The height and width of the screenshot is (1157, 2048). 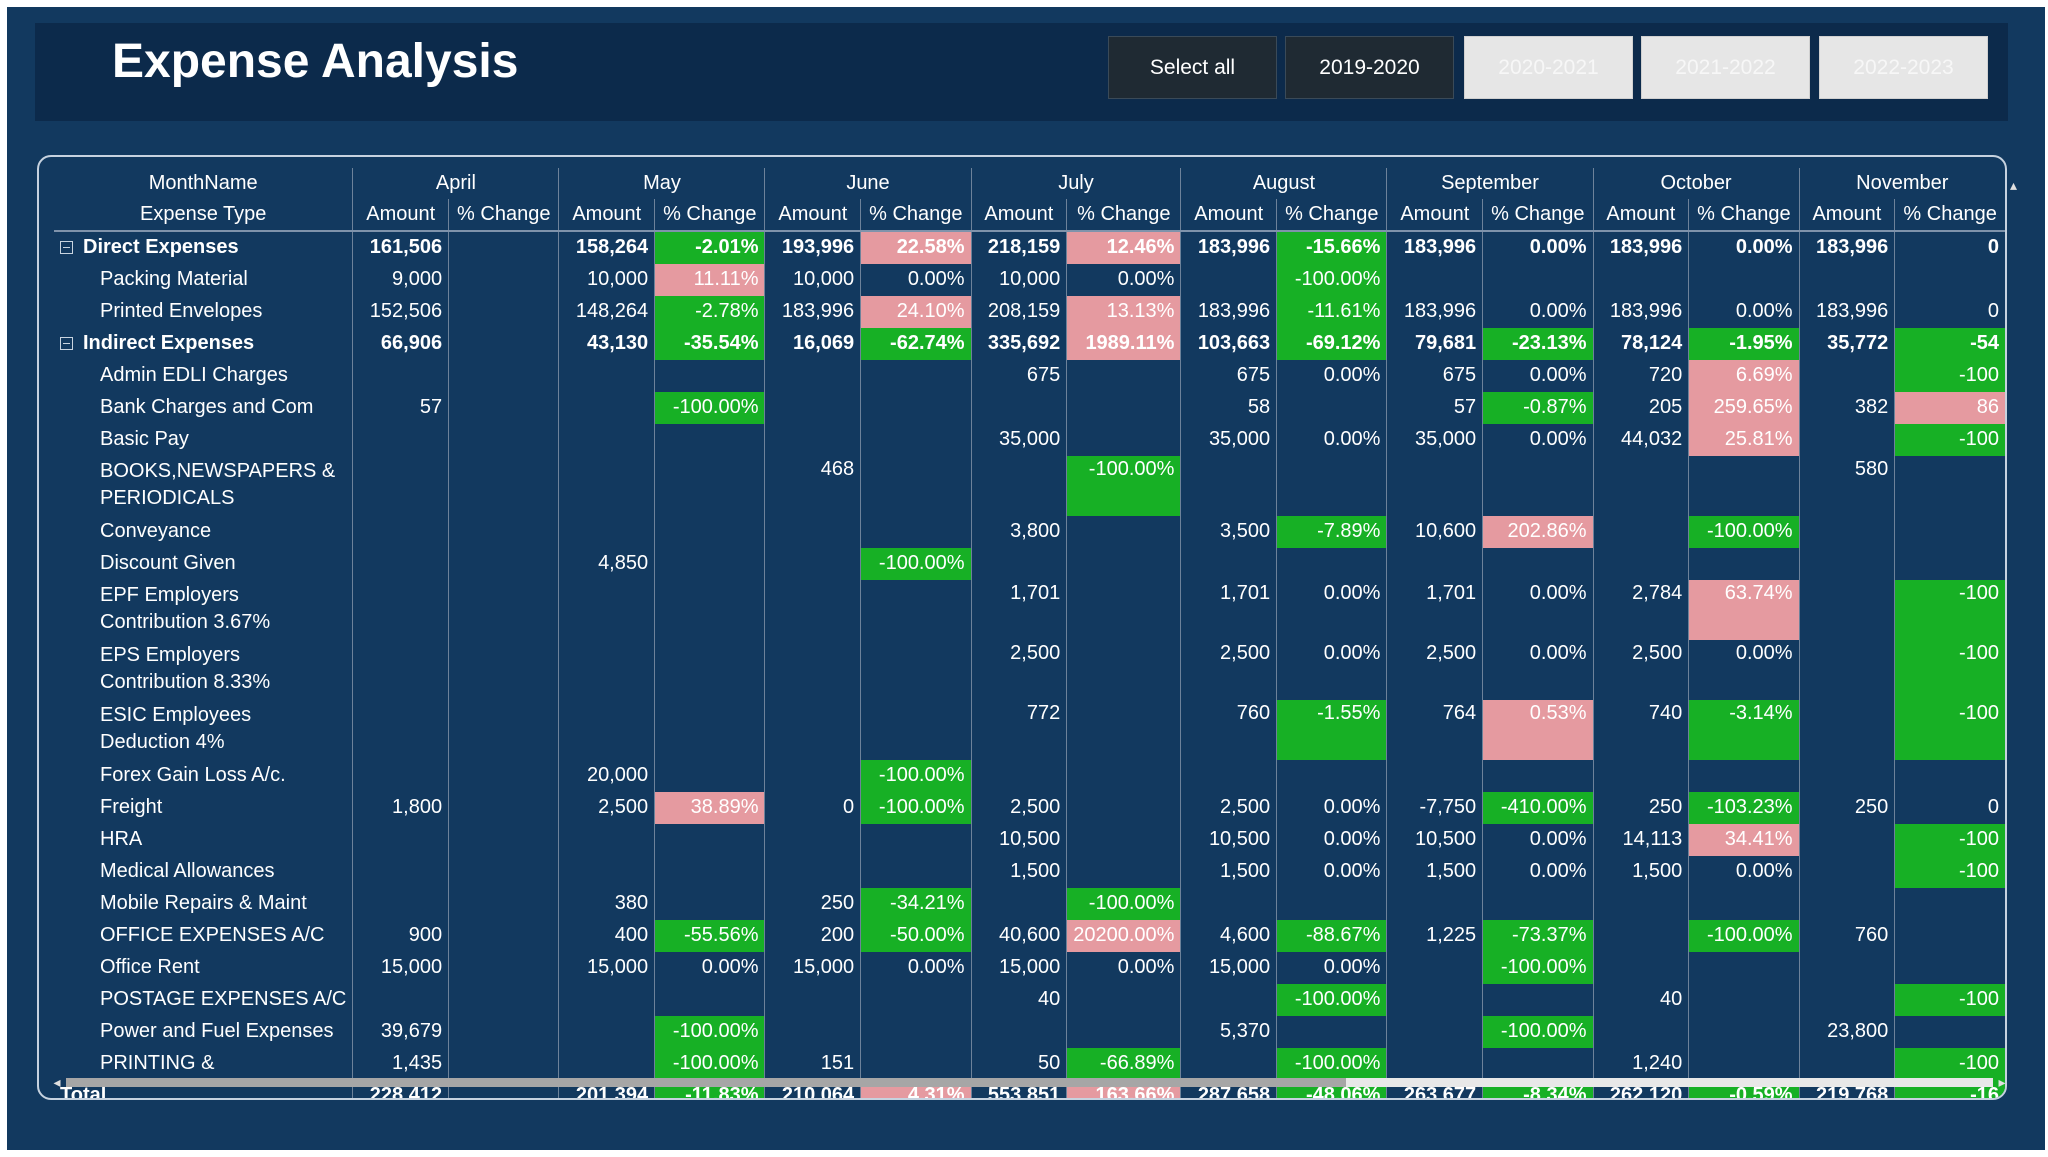 I want to click on change-cell: -3.14%, so click(x=1744, y=730).